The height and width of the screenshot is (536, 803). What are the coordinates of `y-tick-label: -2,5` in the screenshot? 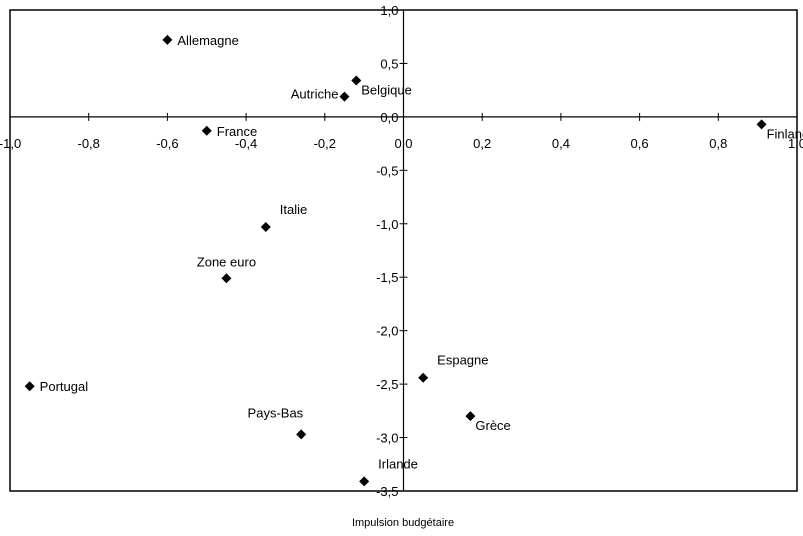 It's located at (387, 384).